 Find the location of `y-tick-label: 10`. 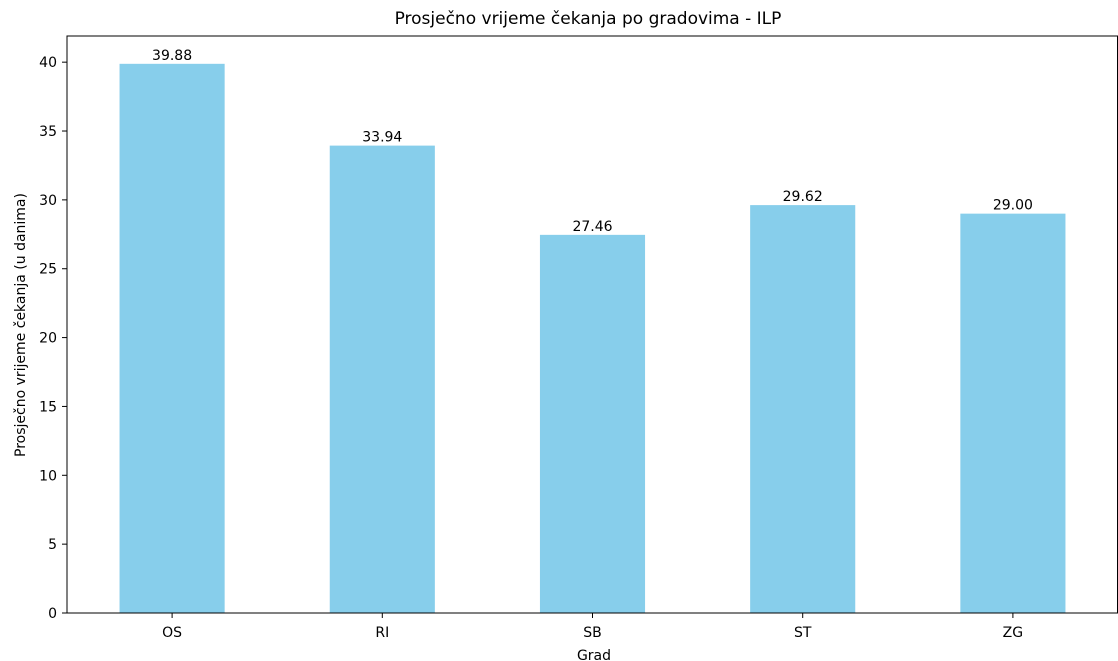

y-tick-label: 10 is located at coordinates (48, 476).